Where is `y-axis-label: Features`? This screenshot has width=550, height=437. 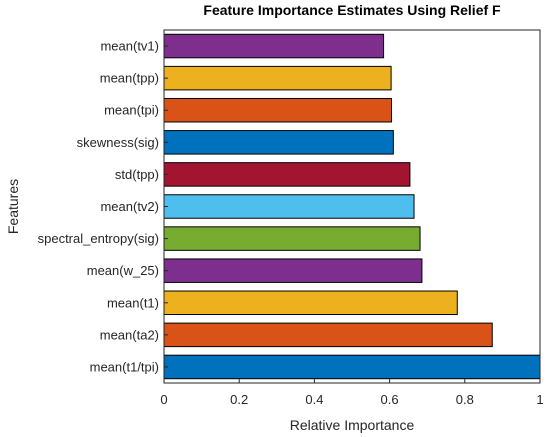
y-axis-label: Features is located at coordinates (13, 206).